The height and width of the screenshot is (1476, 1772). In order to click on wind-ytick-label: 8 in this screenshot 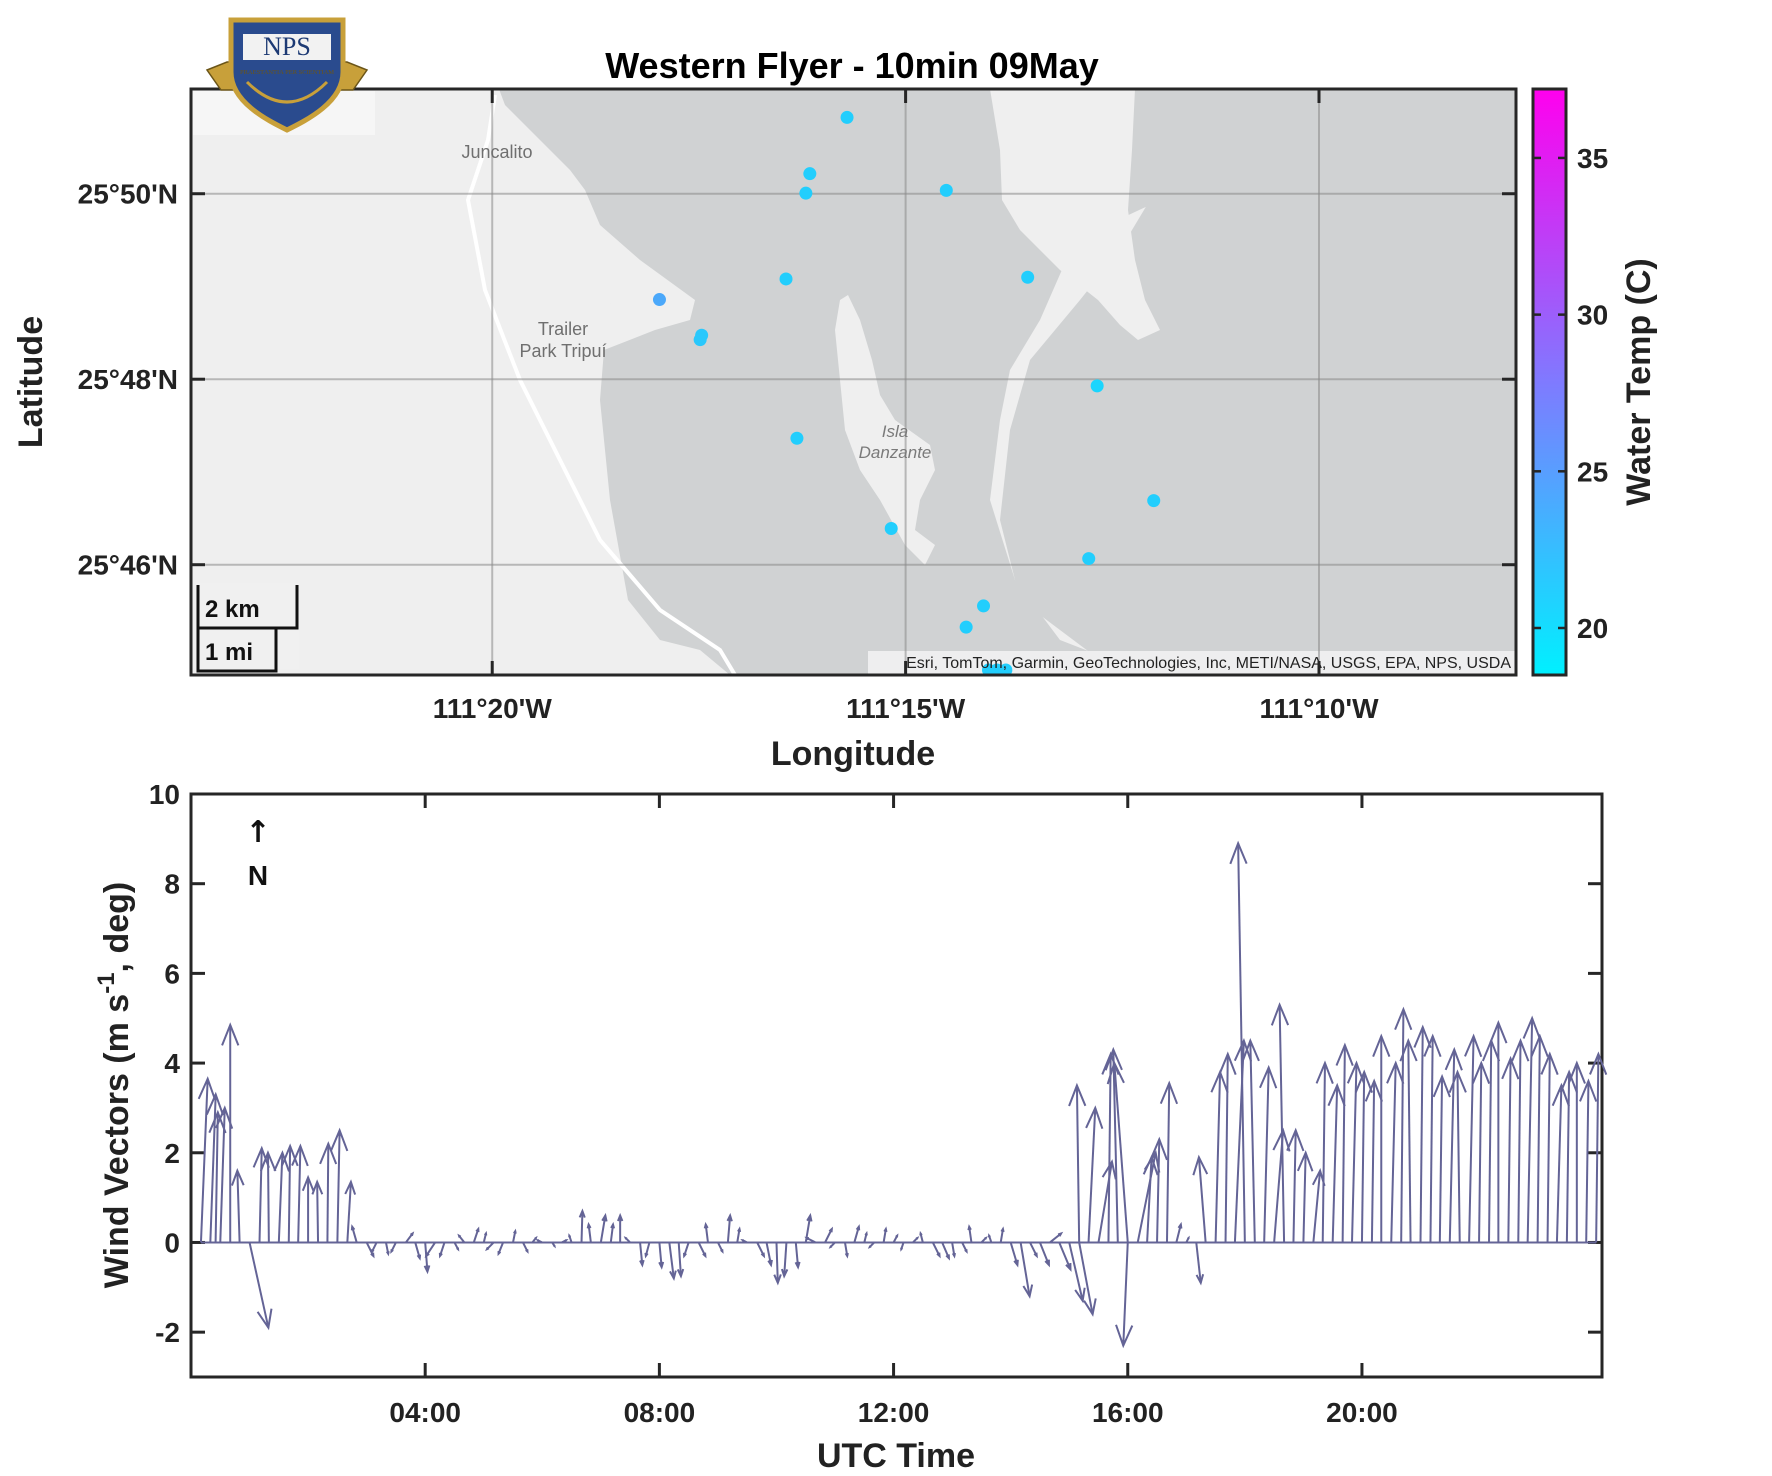, I will do `click(172, 884)`.